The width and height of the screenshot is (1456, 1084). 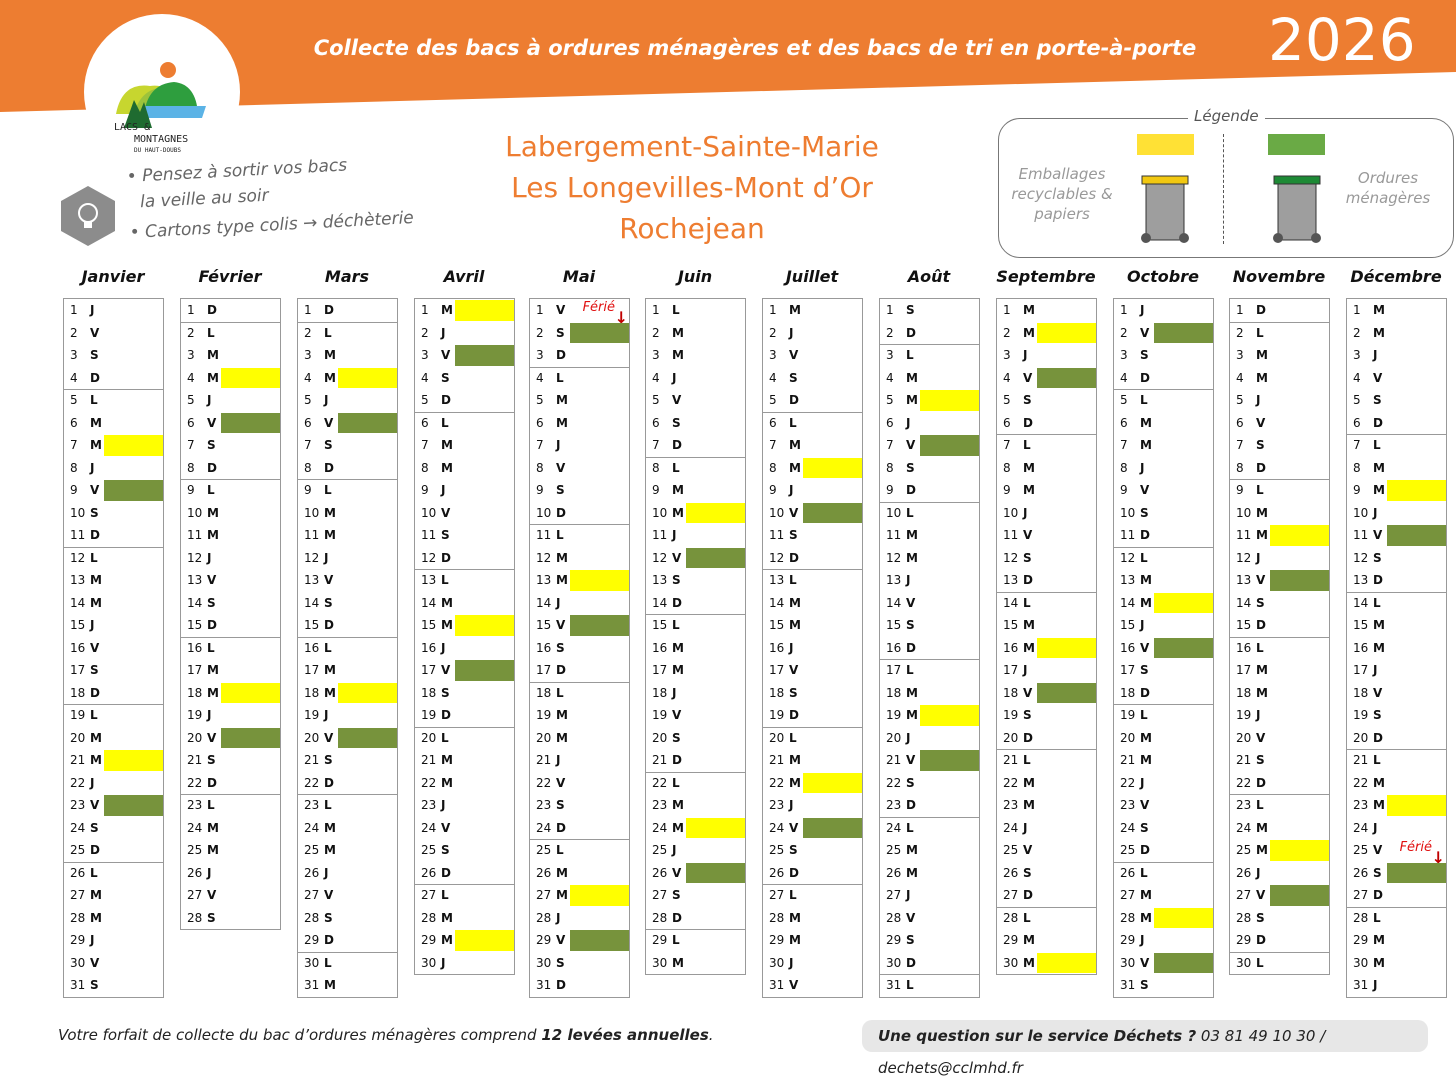 What do you see at coordinates (74, 355) in the screenshot?
I see `day-number: 3` at bounding box center [74, 355].